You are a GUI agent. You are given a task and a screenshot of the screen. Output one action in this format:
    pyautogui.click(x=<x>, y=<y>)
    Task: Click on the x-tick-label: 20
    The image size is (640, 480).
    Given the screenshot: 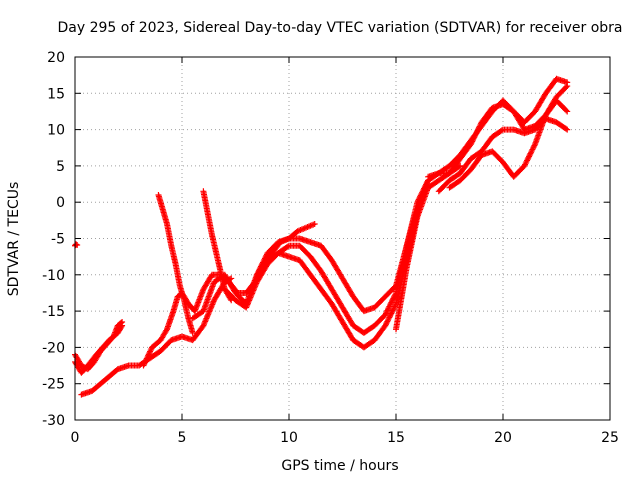 What is the action you would take?
    pyautogui.click(x=503, y=438)
    